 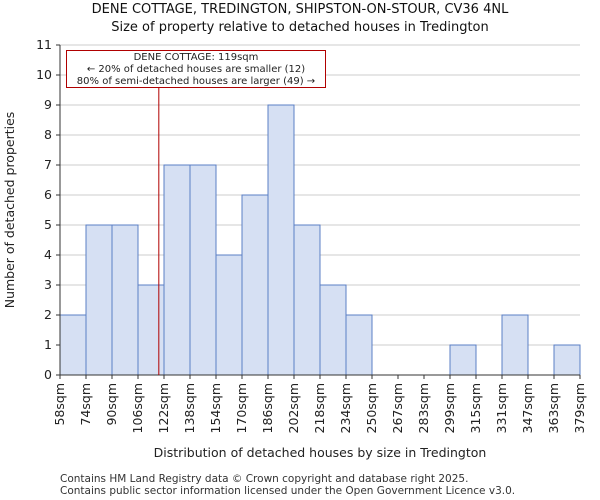 What do you see at coordinates (163, 408) in the screenshot?
I see `x-tick-label: 122sqm` at bounding box center [163, 408].